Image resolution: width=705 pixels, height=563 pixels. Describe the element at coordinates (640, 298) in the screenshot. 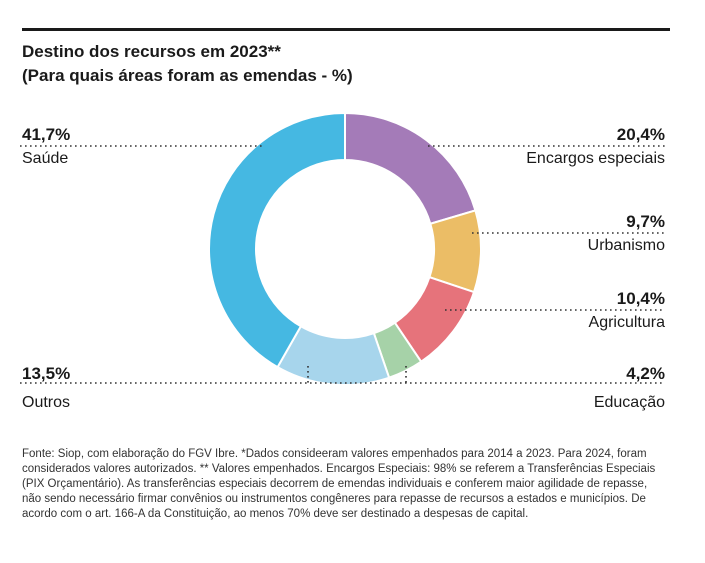

I see `slice-label-value-agricultura: 10,4%` at that location.